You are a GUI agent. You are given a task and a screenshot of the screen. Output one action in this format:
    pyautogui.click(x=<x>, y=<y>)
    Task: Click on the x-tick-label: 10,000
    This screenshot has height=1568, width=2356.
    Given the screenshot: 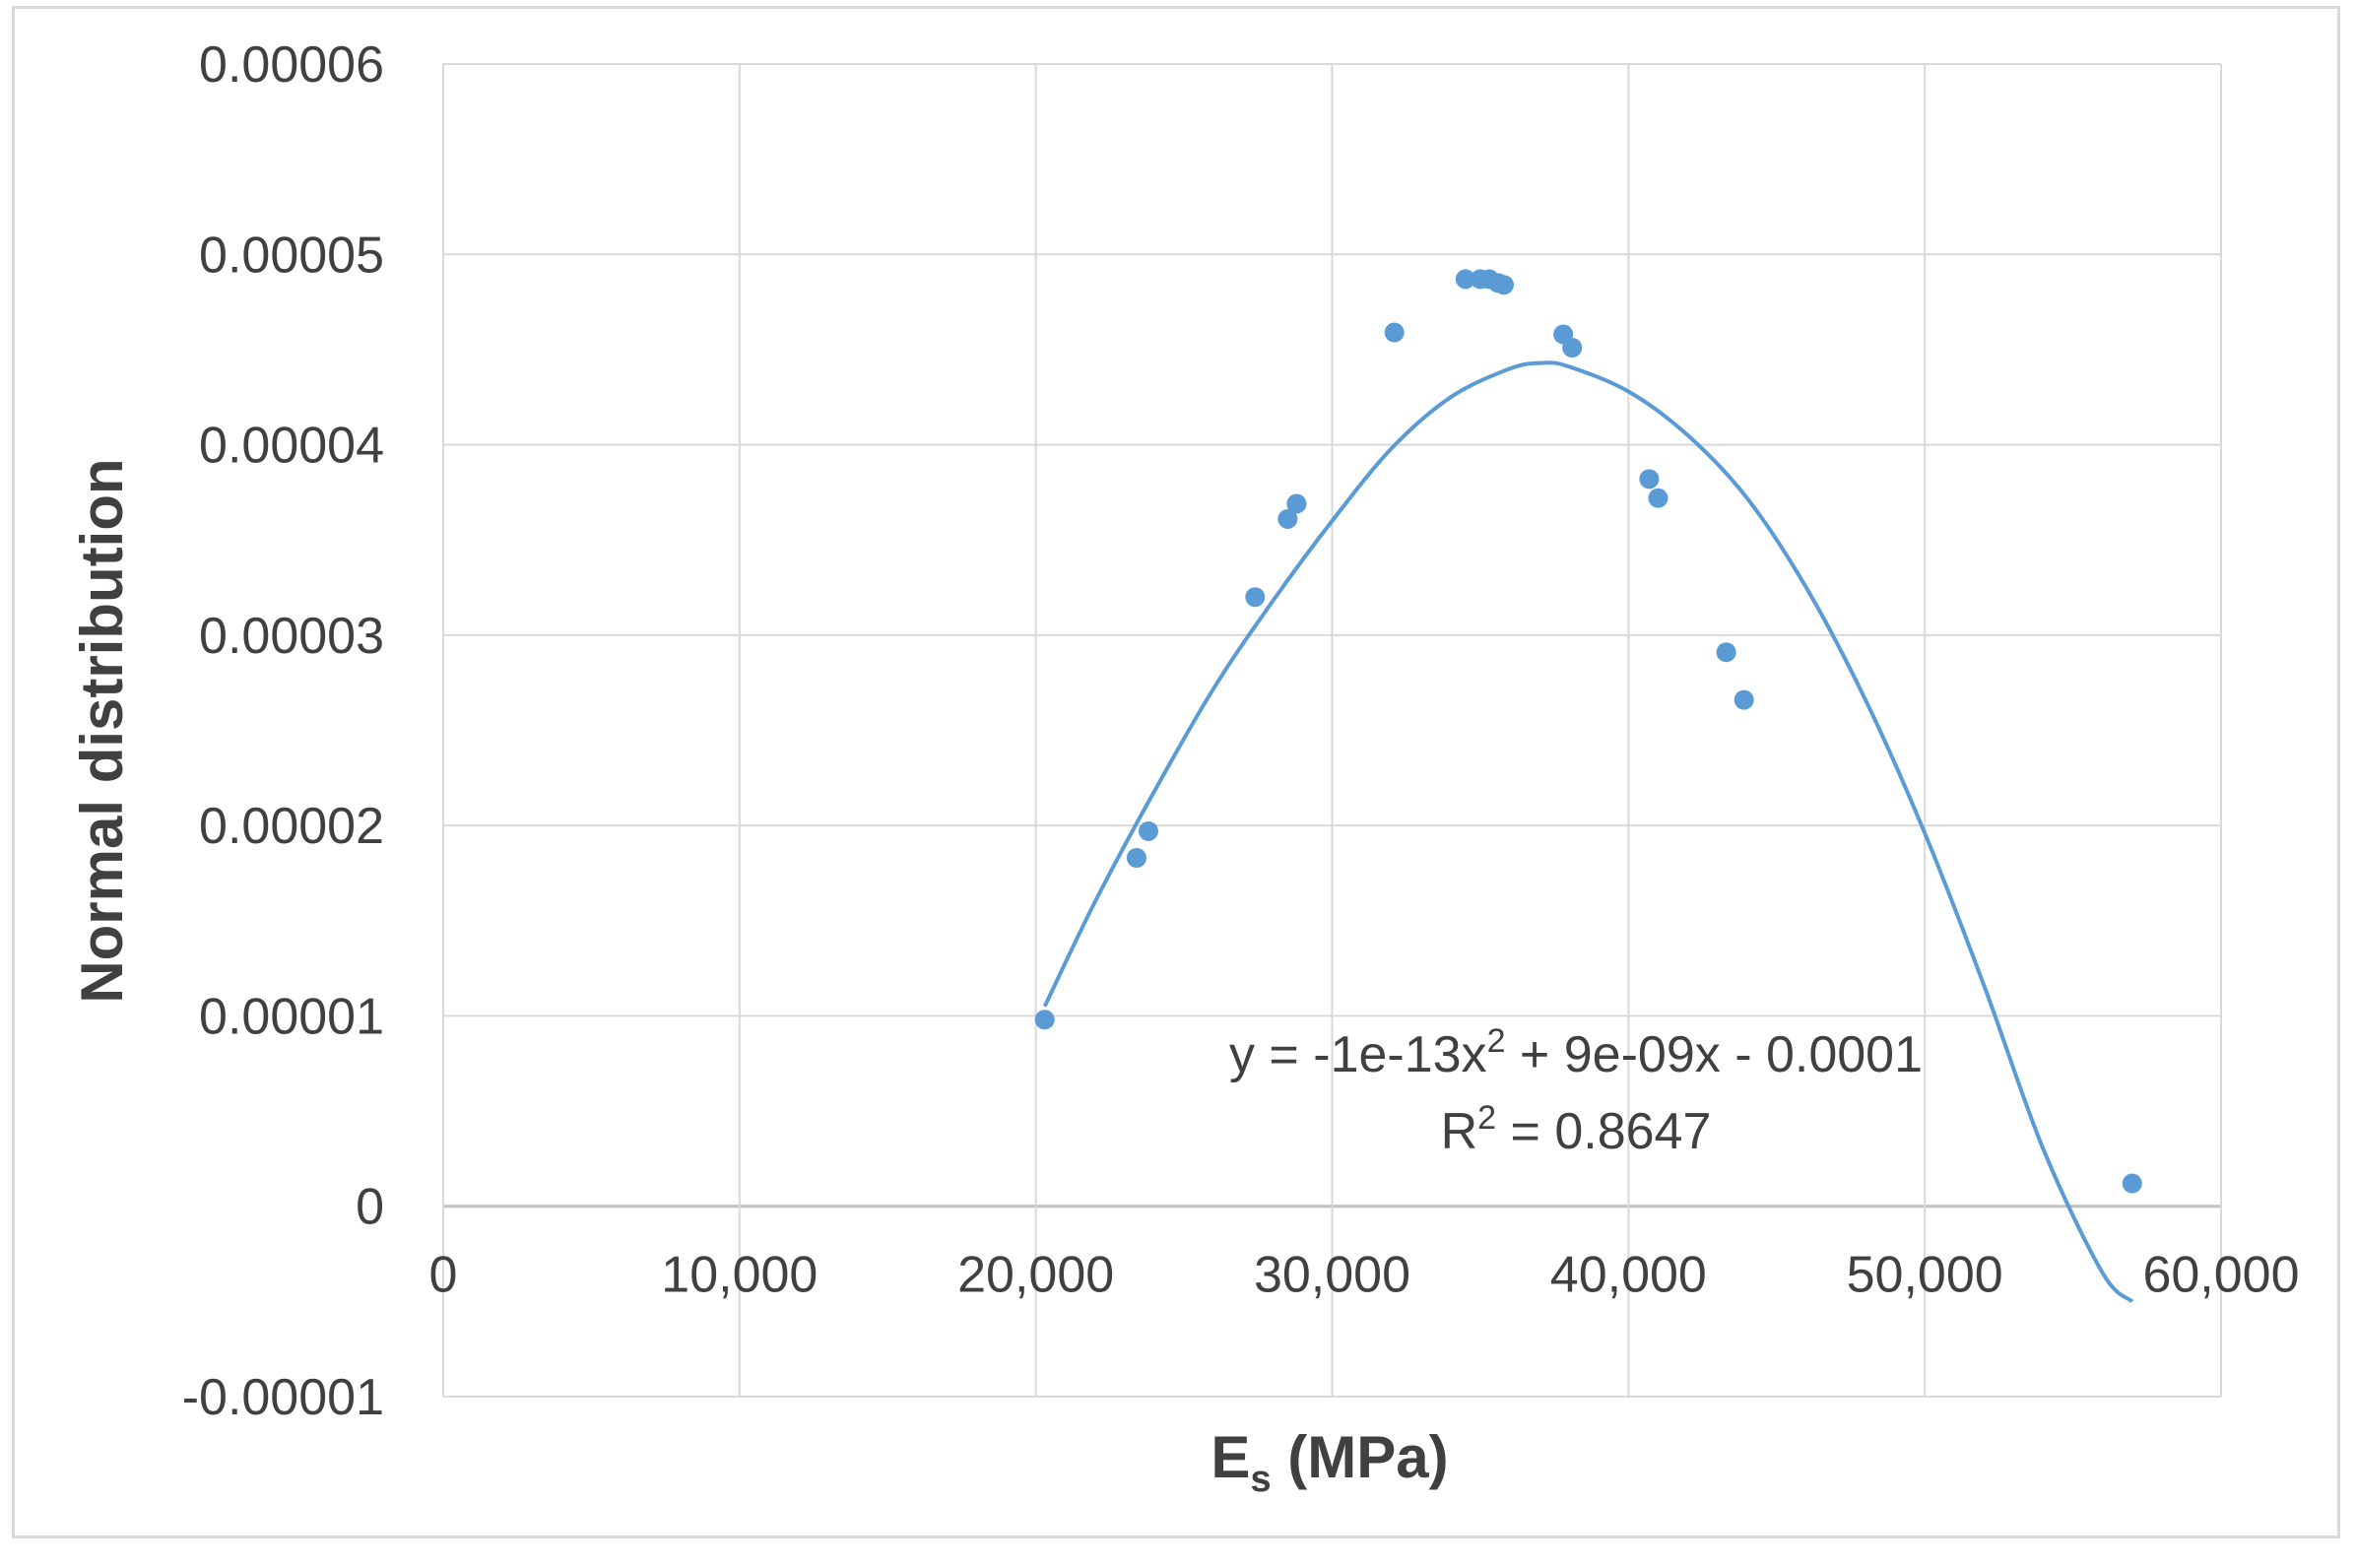 What is the action you would take?
    pyautogui.click(x=740, y=1275)
    